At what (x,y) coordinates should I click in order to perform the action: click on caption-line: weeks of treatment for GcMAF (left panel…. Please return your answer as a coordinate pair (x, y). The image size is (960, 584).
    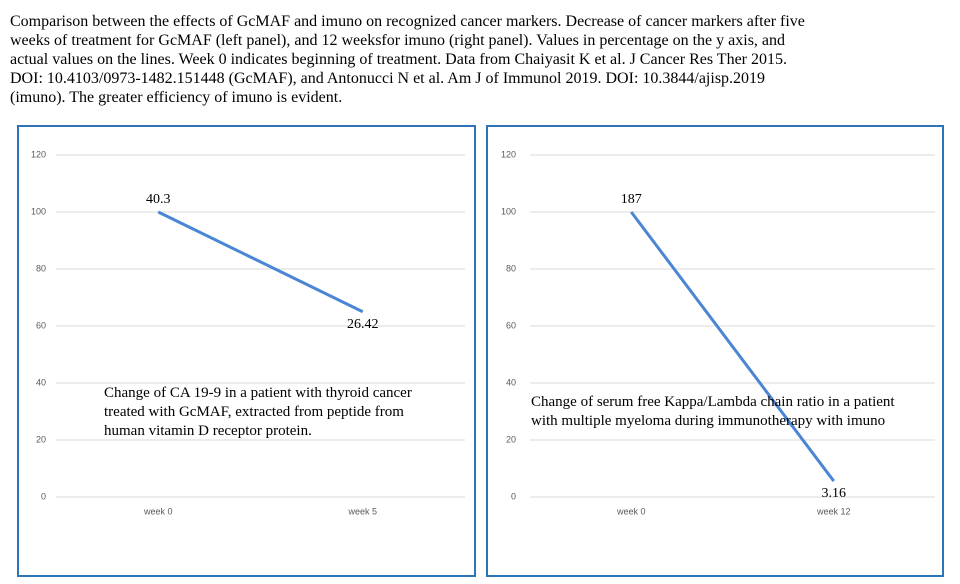
    Looking at the image, I should click on (397, 40).